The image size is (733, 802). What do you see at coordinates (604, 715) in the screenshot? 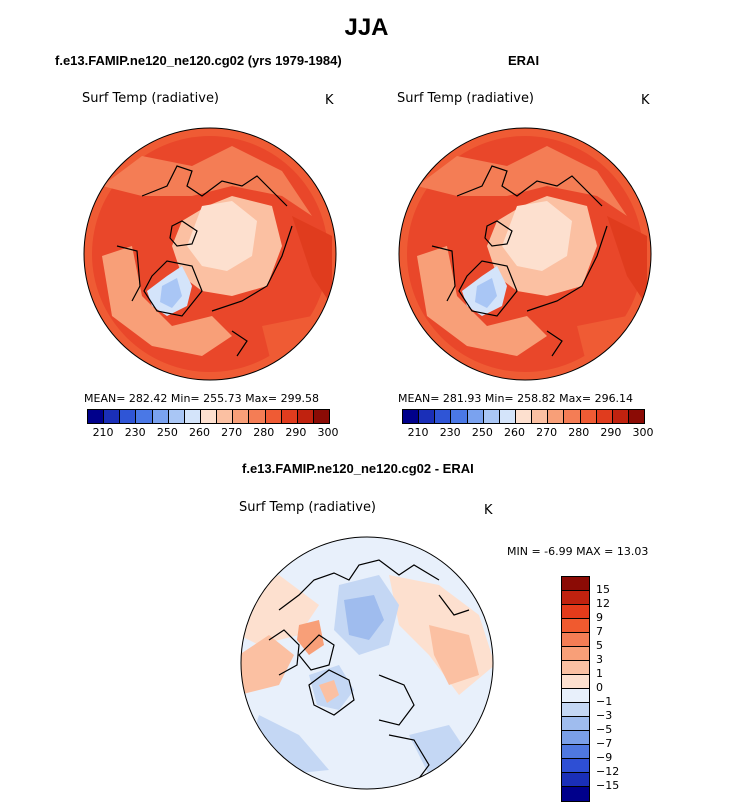
I see `colorbar-tick-label: −3` at bounding box center [604, 715].